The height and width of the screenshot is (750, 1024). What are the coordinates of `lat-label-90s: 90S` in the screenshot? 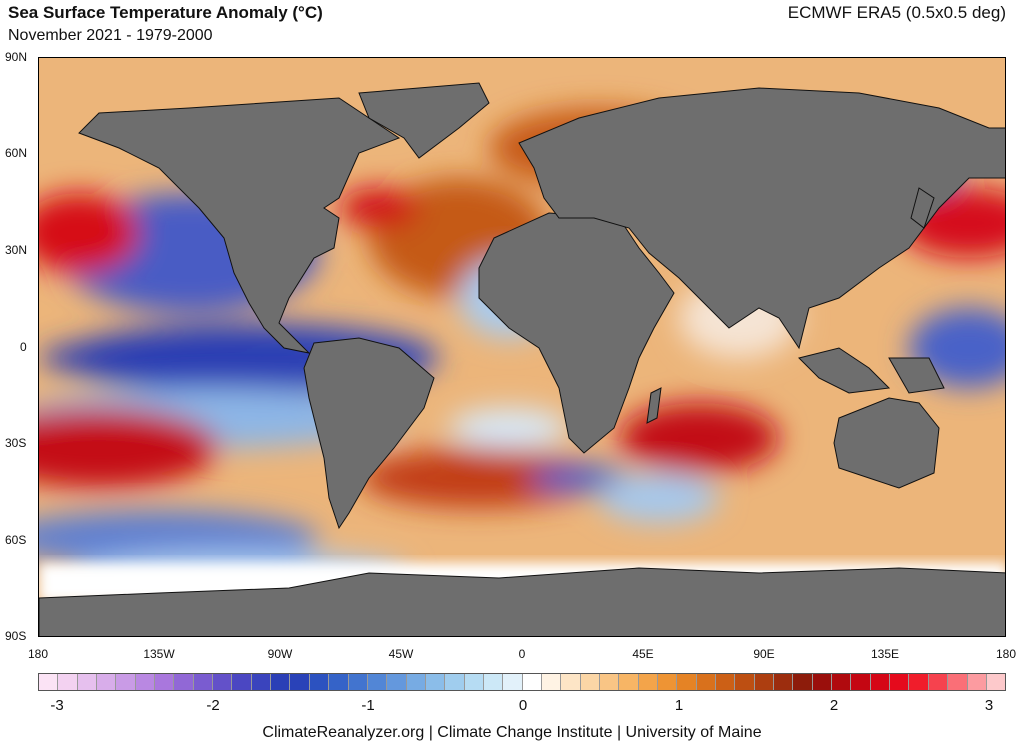 It's located at (16, 636).